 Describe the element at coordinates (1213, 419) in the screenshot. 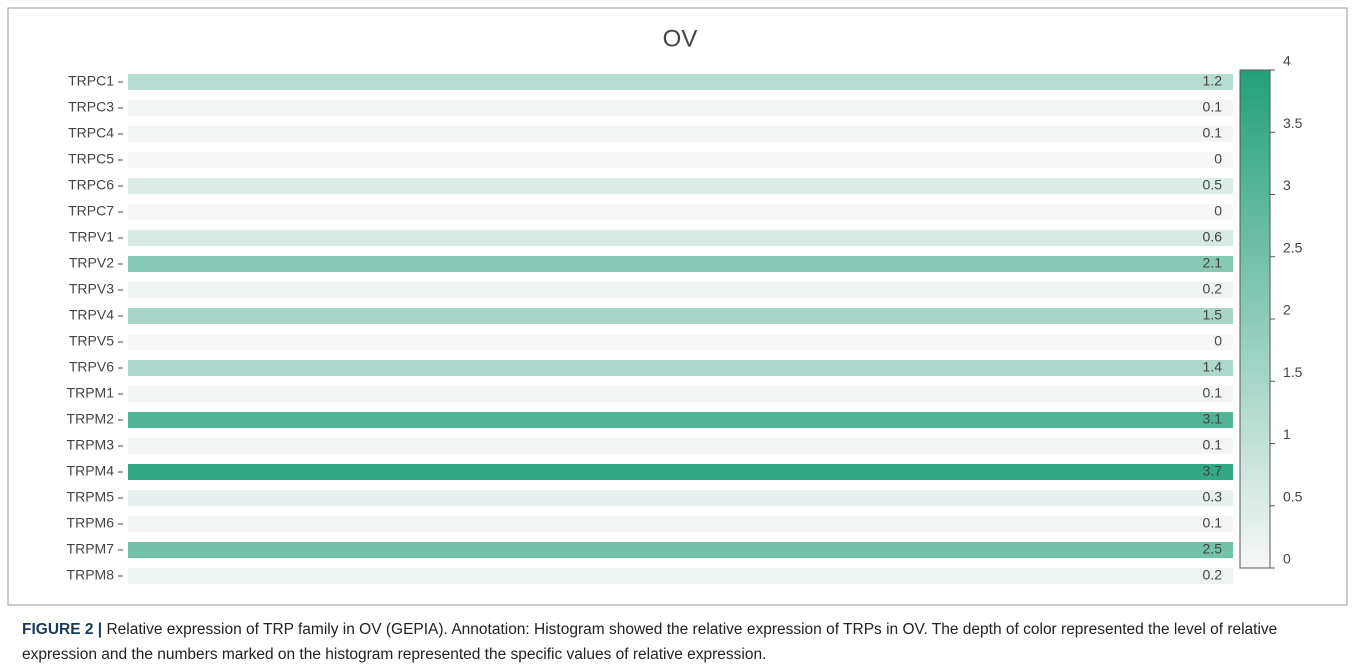

I see `value-label: 3.1` at that location.